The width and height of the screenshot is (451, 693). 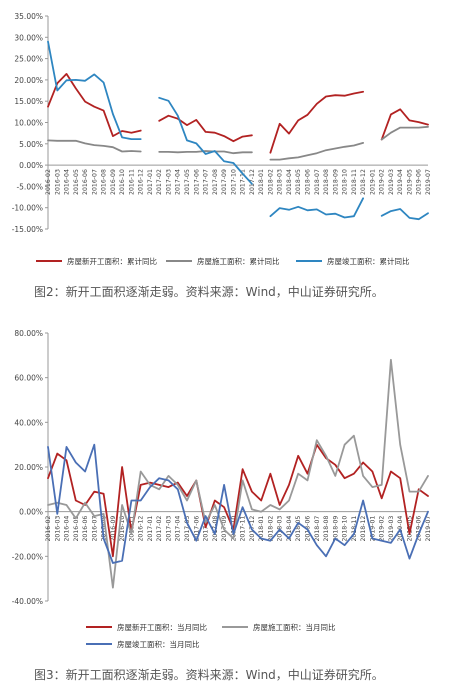 What do you see at coordinates (178, 182) in the screenshot?
I see `x-tick-label: 2017-04` at bounding box center [178, 182].